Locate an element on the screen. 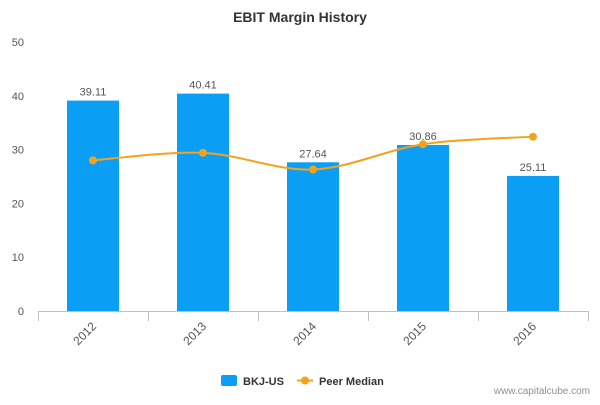 This screenshot has width=600, height=405. legend: BKJ-US Peer Median is located at coordinates (302, 381).